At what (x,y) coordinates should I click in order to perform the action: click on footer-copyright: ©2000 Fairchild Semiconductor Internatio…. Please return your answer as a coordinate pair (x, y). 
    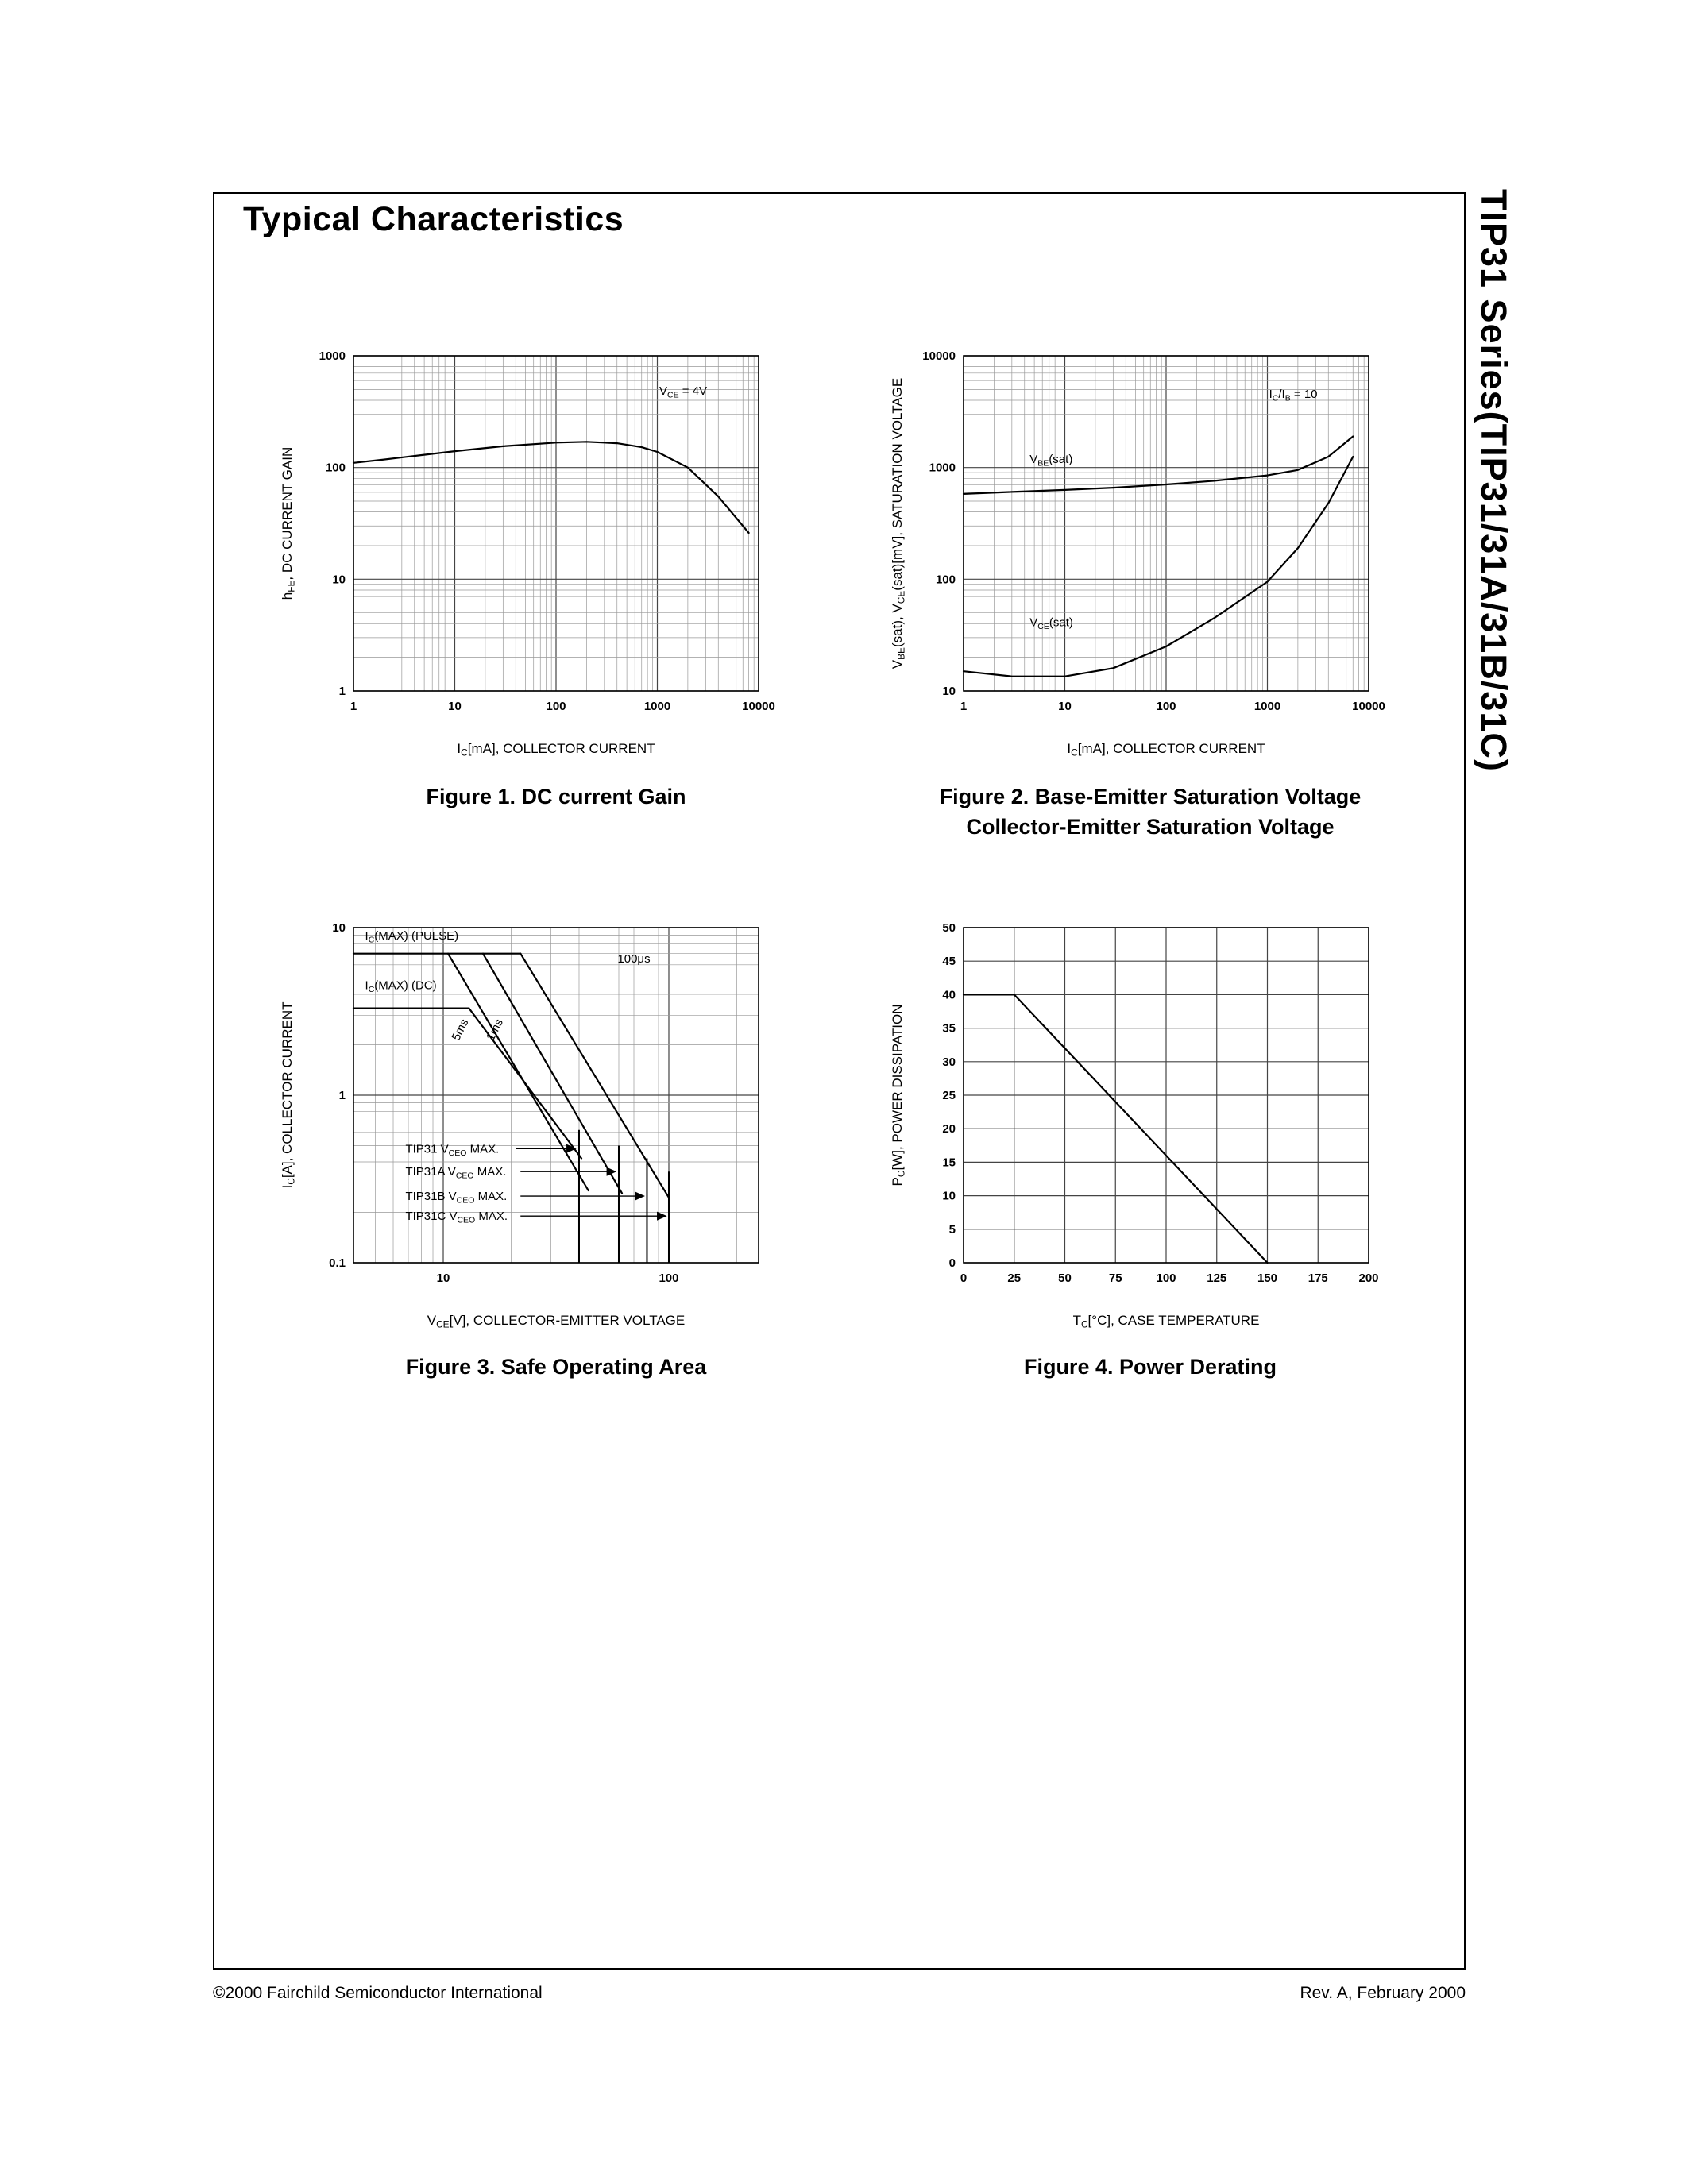
    Looking at the image, I should click on (378, 1993).